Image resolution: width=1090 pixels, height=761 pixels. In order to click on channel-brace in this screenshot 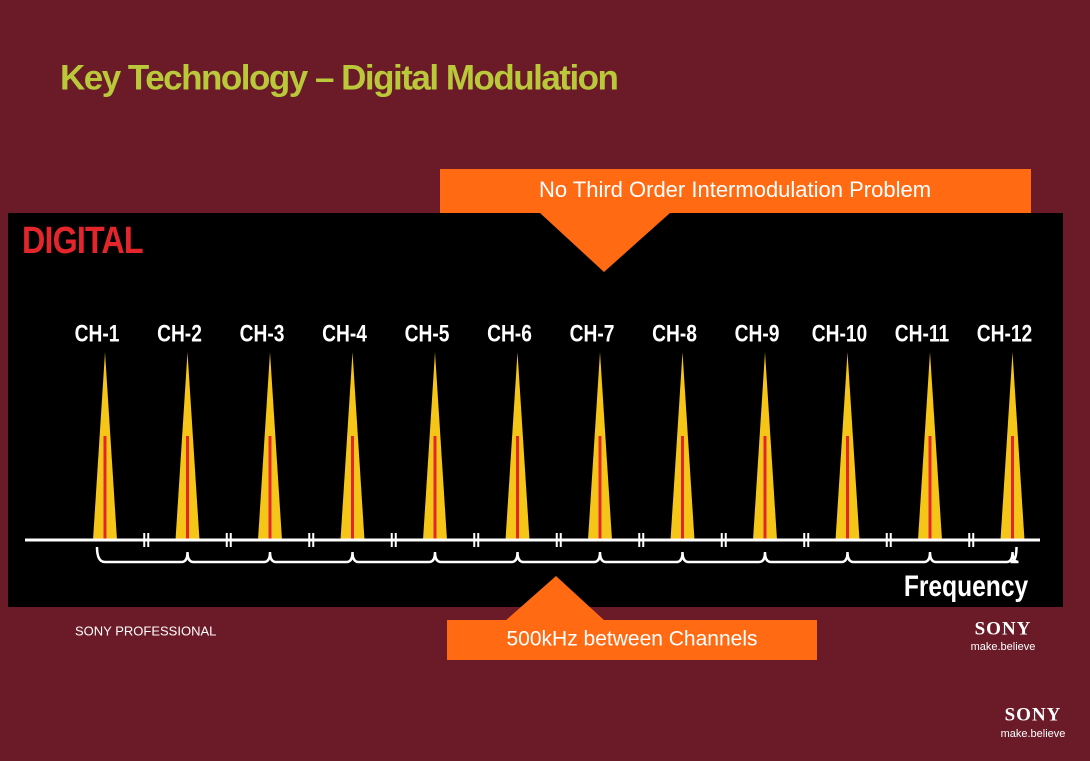, I will do `click(557, 555)`.